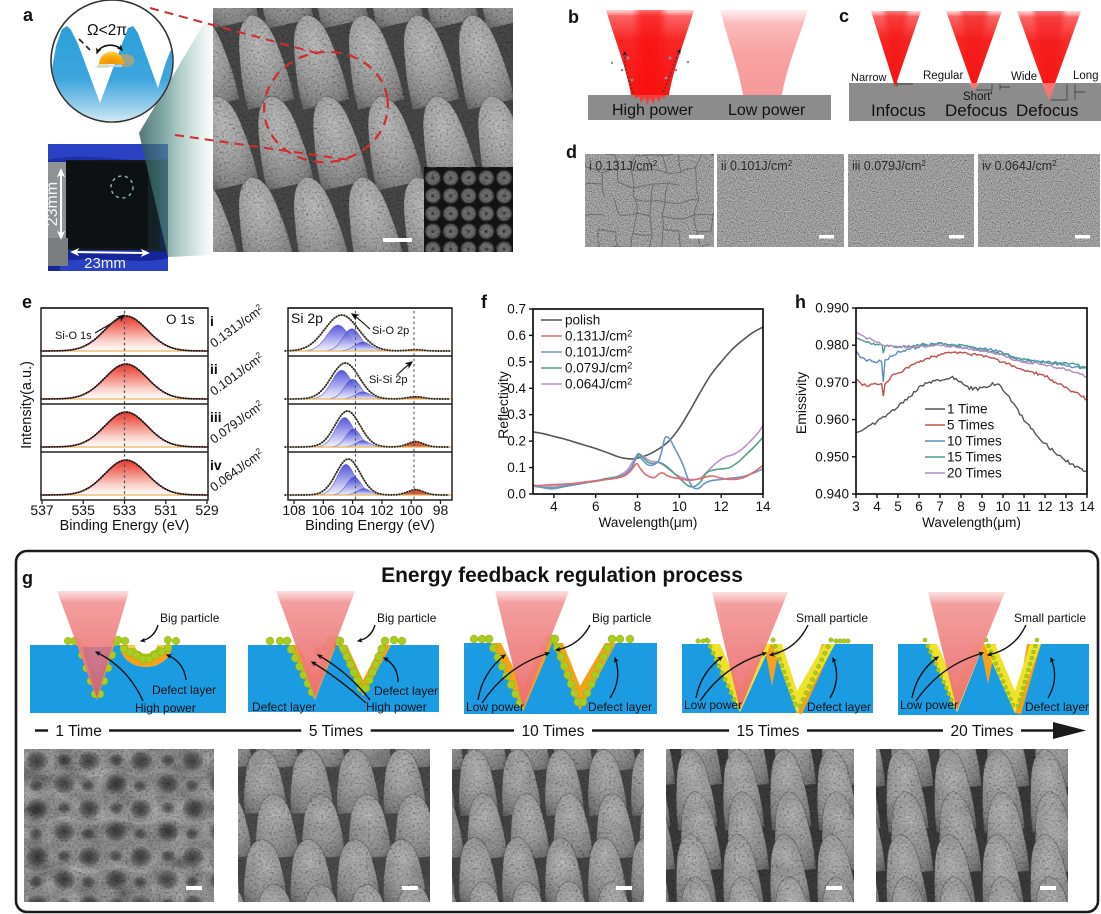 Image resolution: width=1101 pixels, height=914 pixels. What do you see at coordinates (844, 16) in the screenshot?
I see `svg-text: c` at bounding box center [844, 16].